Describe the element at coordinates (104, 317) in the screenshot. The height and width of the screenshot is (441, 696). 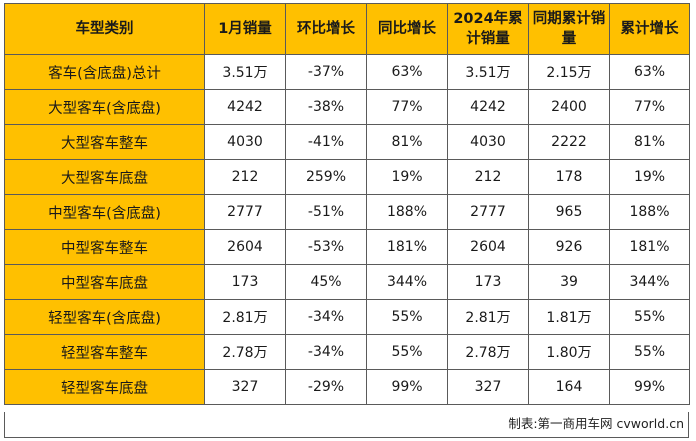
I see `category-cell: 轻型客车(含底盘)` at that location.